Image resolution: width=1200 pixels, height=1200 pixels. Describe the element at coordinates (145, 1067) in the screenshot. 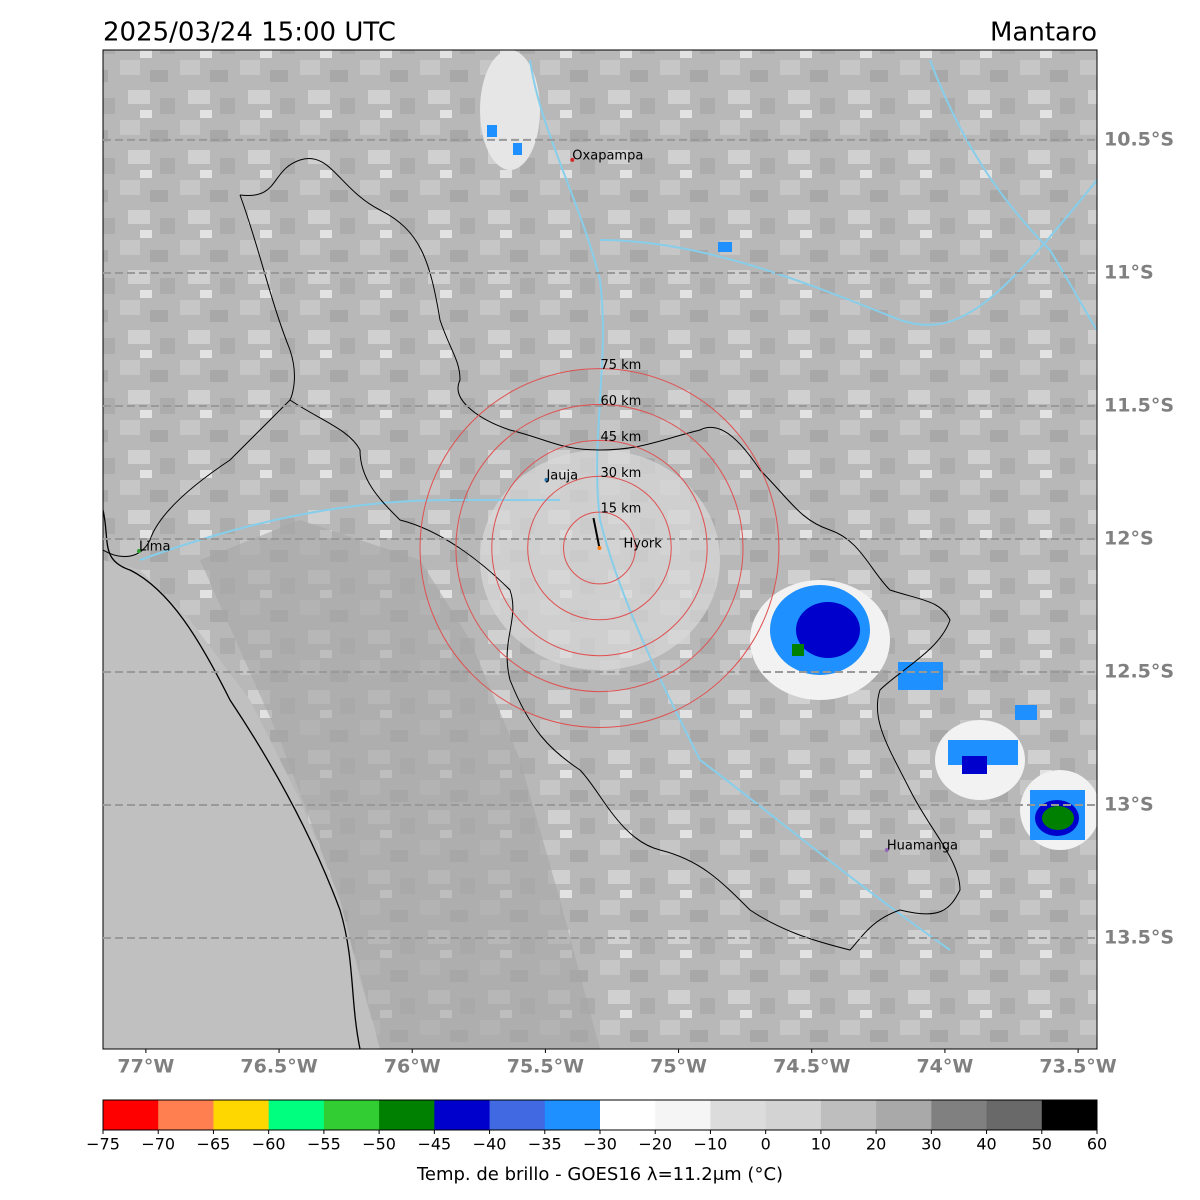

I see `lon-tick-label: 77°W` at that location.